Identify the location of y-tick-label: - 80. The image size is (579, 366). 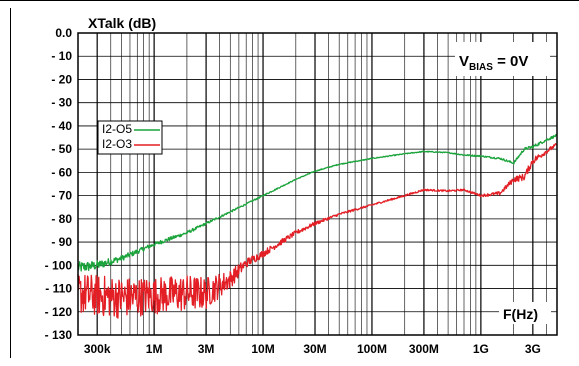
(61, 219).